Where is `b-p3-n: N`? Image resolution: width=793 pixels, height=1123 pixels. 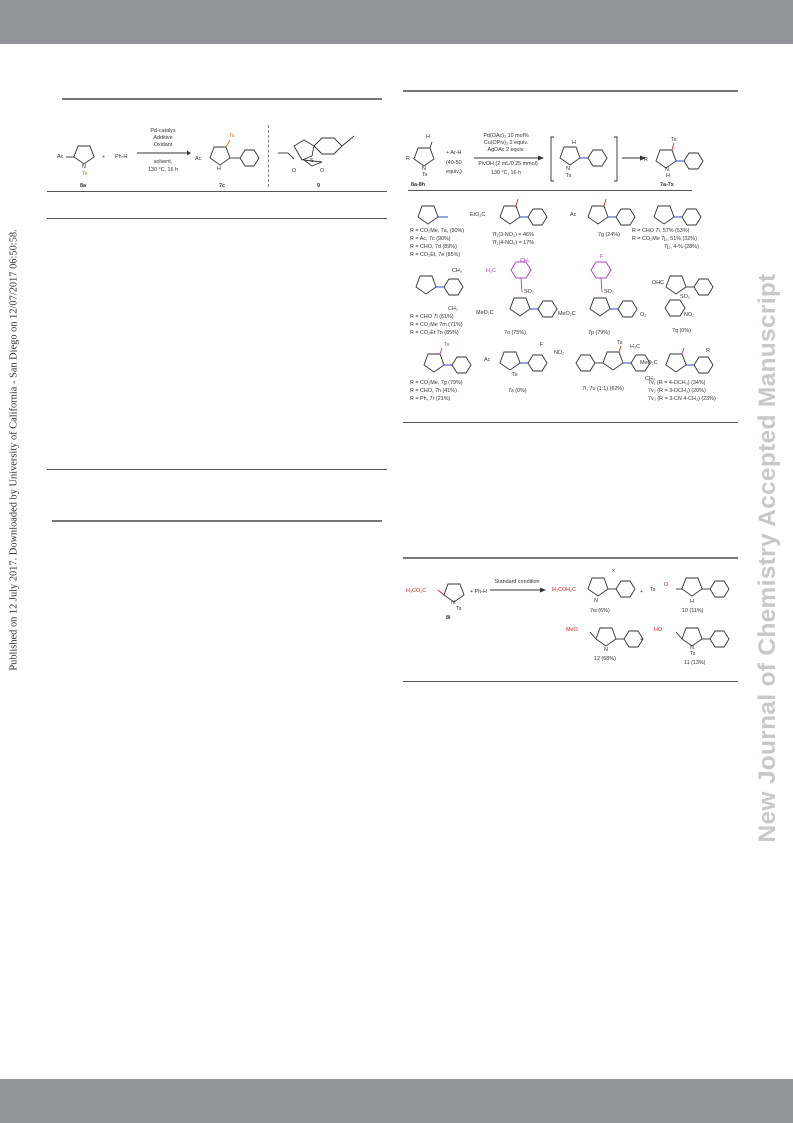
b-p3-n: N is located at coordinates (606, 650).